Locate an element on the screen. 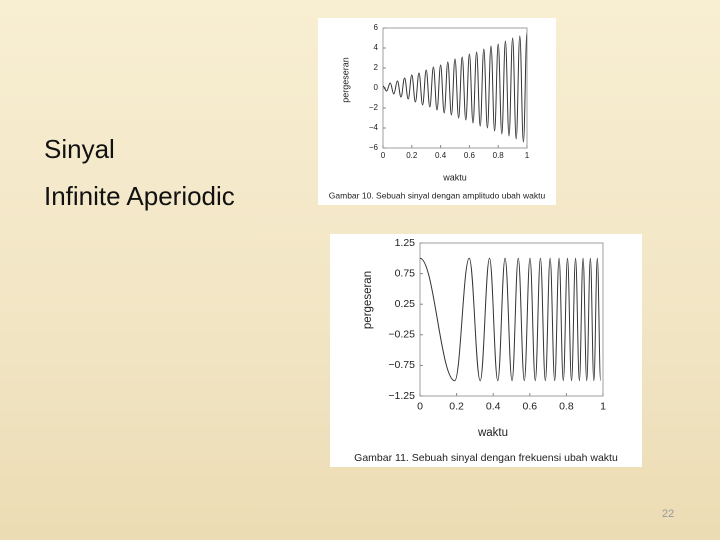 This screenshot has height=540, width=720. y-tick-label: 4 is located at coordinates (376, 47).